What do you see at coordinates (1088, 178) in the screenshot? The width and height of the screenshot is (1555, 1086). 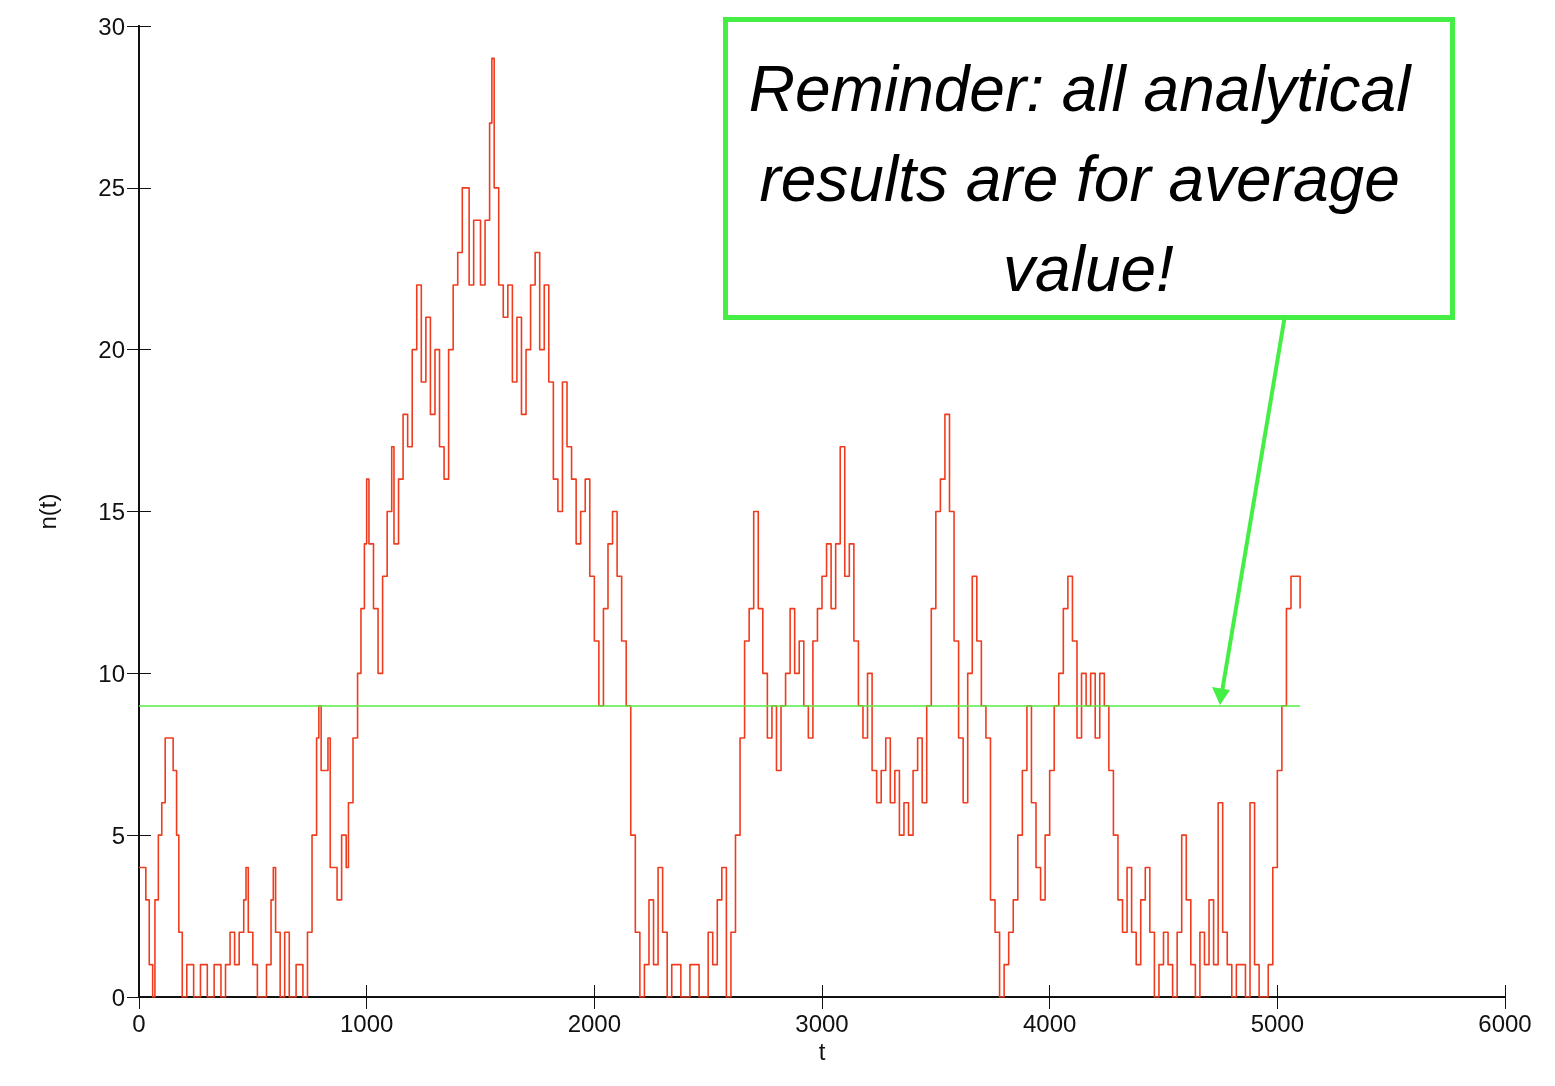 I see `annotation: Reminder: all analytical results are for average value!` at bounding box center [1088, 178].